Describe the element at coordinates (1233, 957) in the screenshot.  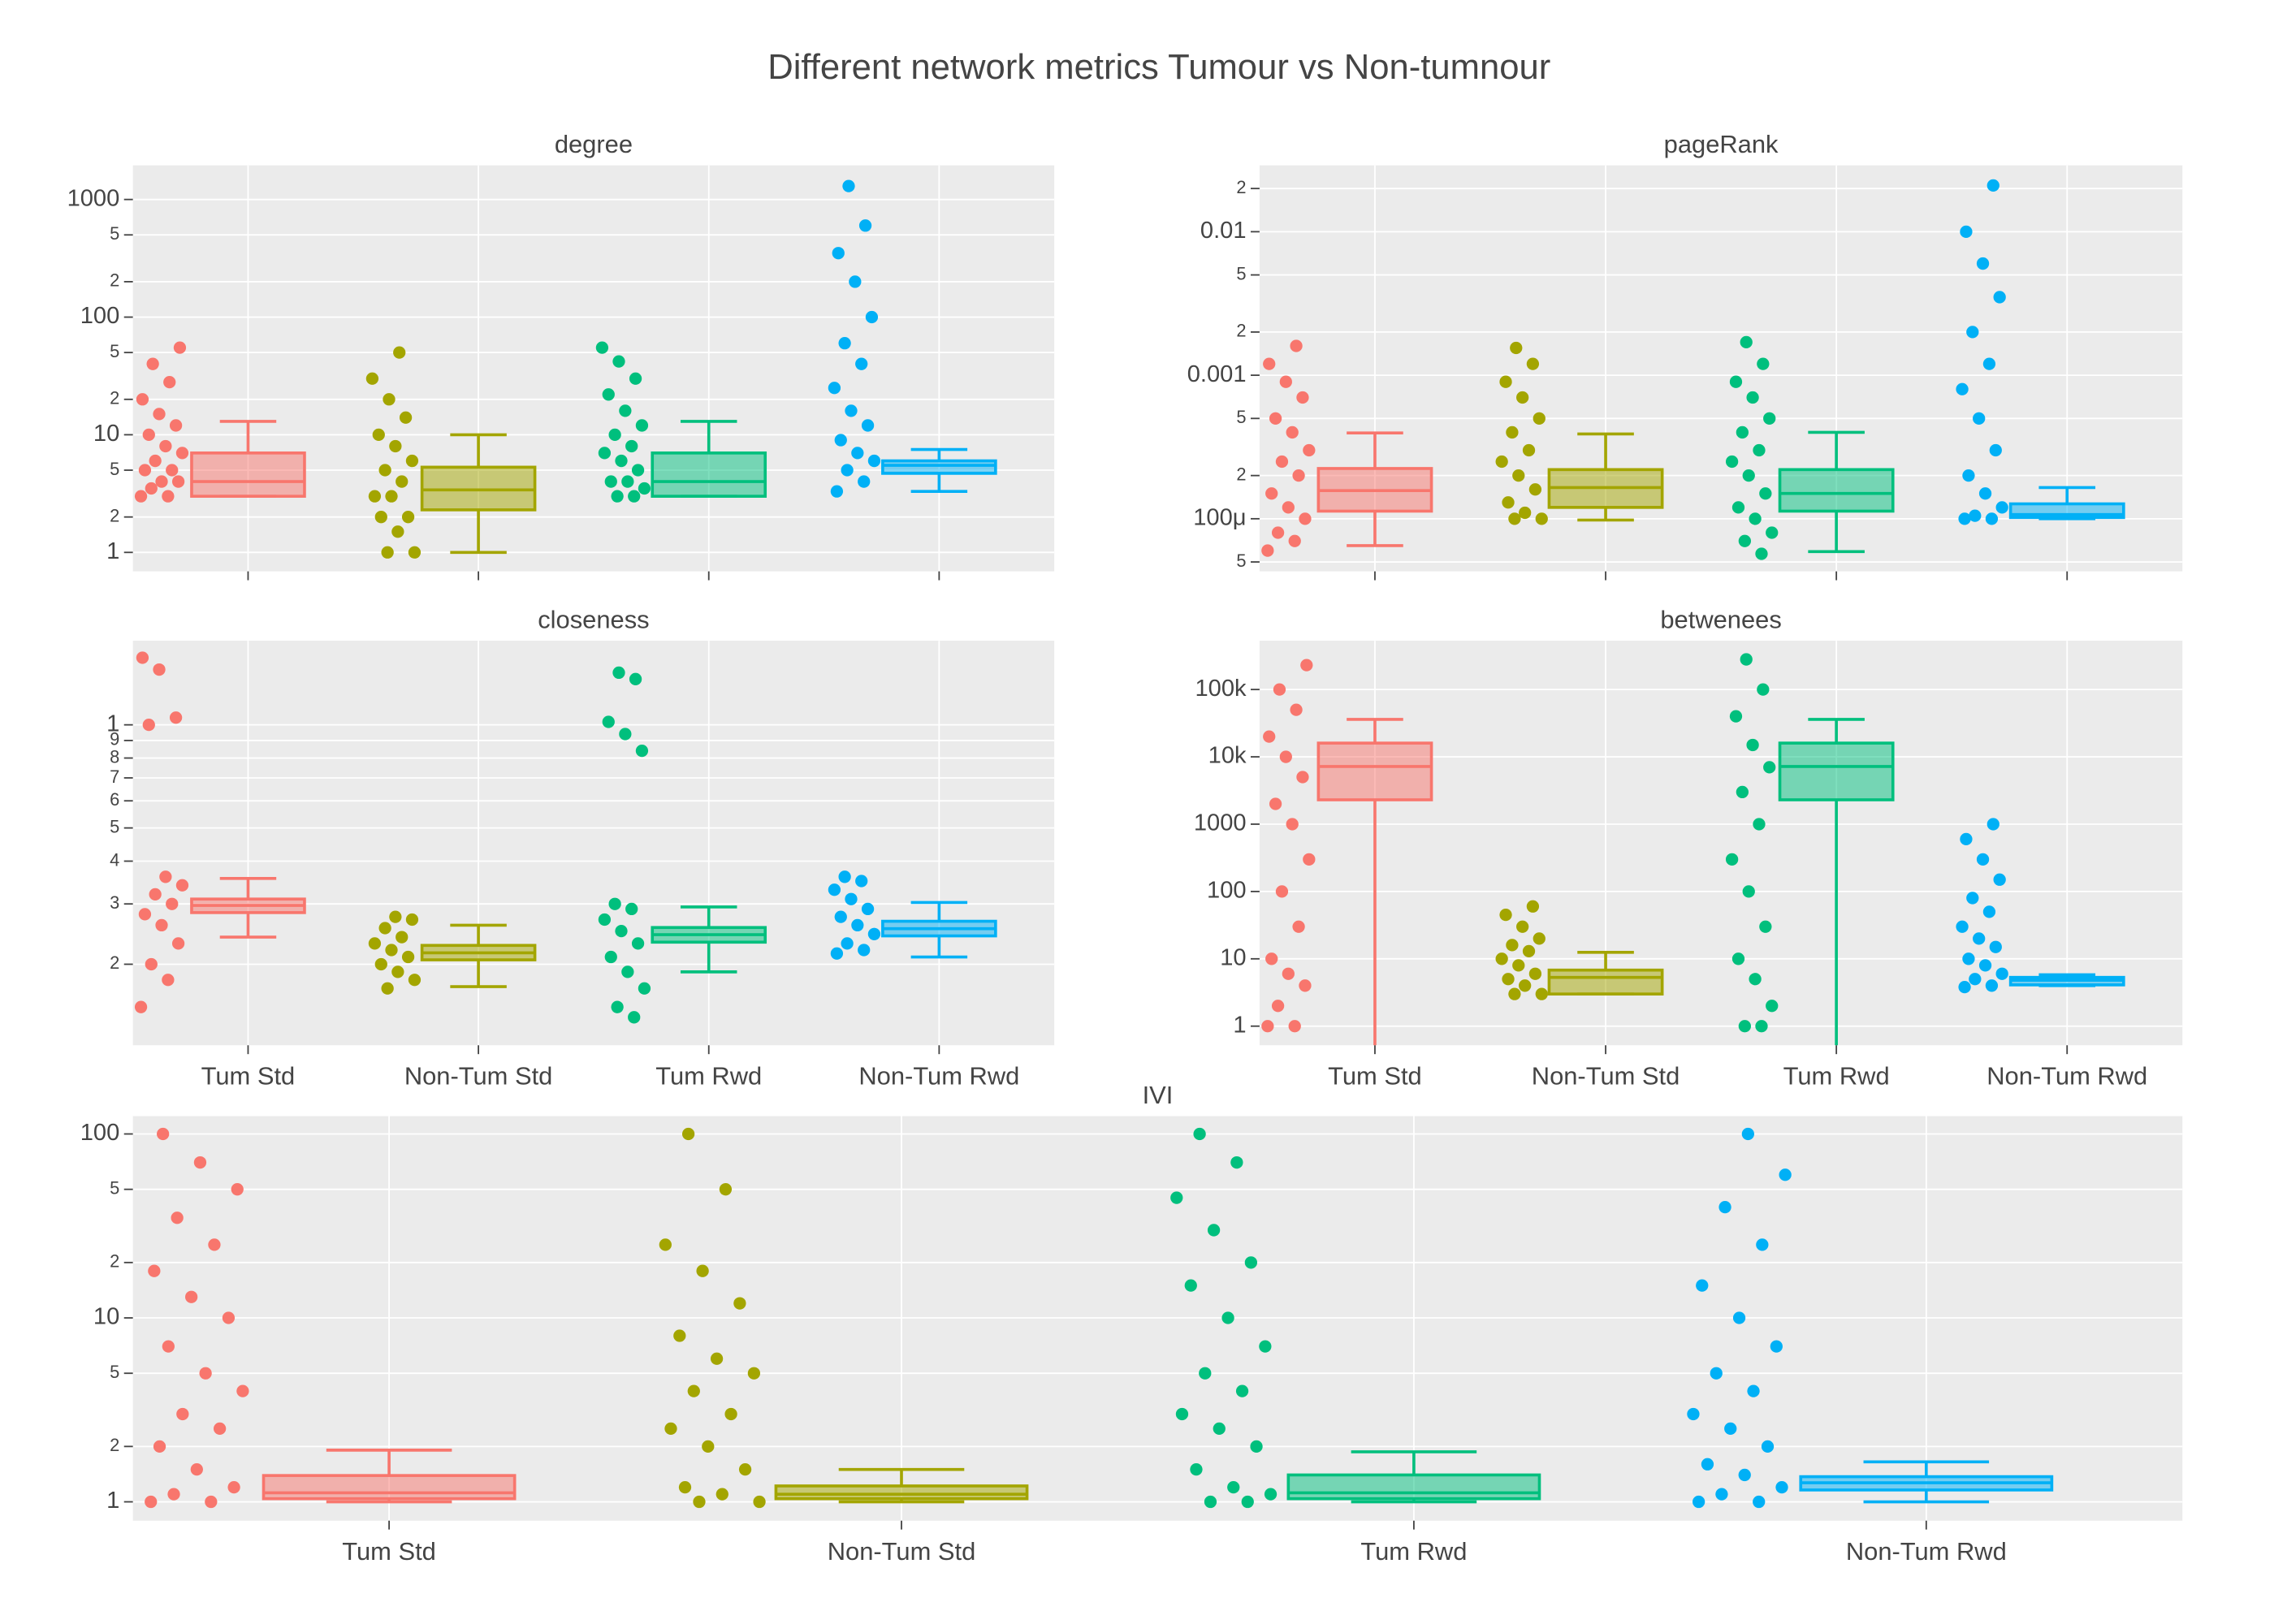
I see `y-tick-label: 10` at that location.